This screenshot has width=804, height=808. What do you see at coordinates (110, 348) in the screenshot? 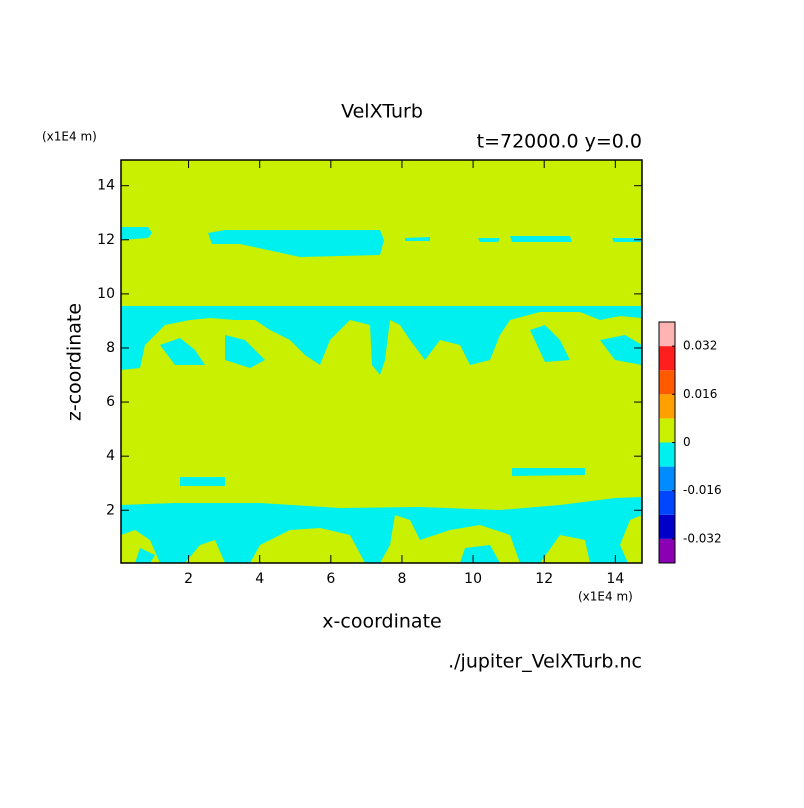
I see `y-tick-label: 8` at bounding box center [110, 348].